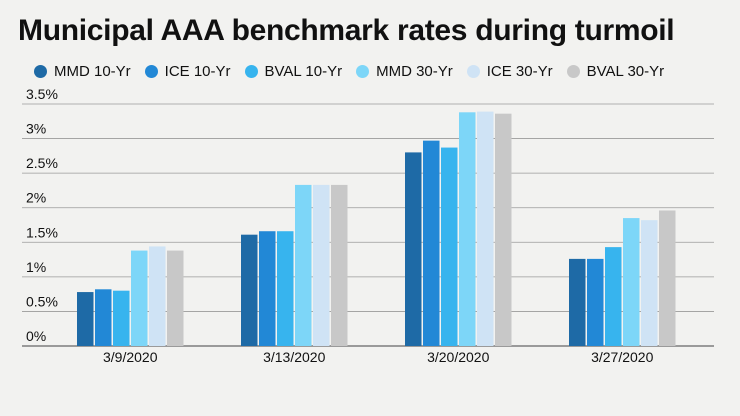 This screenshot has width=740, height=416. I want to click on legend-label: BVAL 30-Yr, so click(625, 71).